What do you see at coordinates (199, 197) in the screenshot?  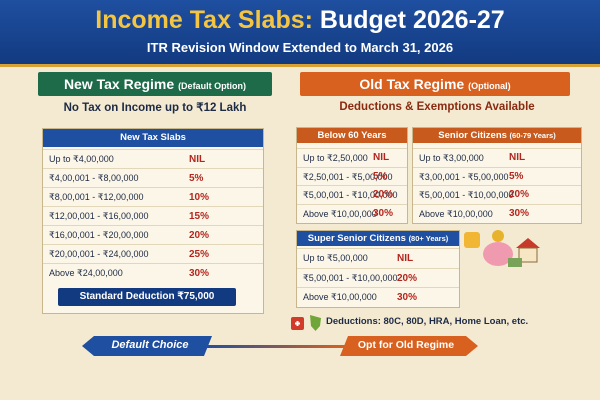 I see `tax-rate: 10%` at bounding box center [199, 197].